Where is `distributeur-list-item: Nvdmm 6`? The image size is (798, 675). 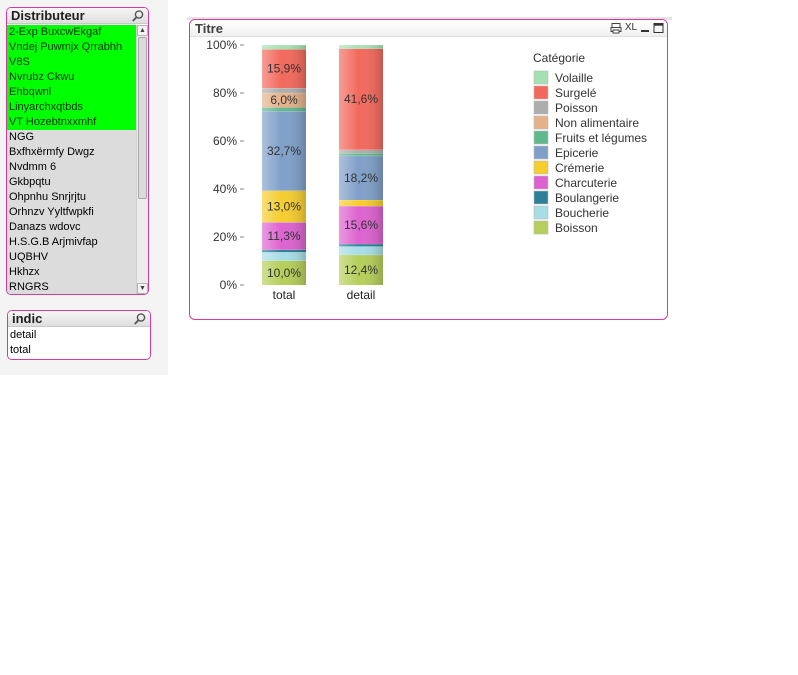 distributeur-list-item: Nvdmm 6 is located at coordinates (71, 167).